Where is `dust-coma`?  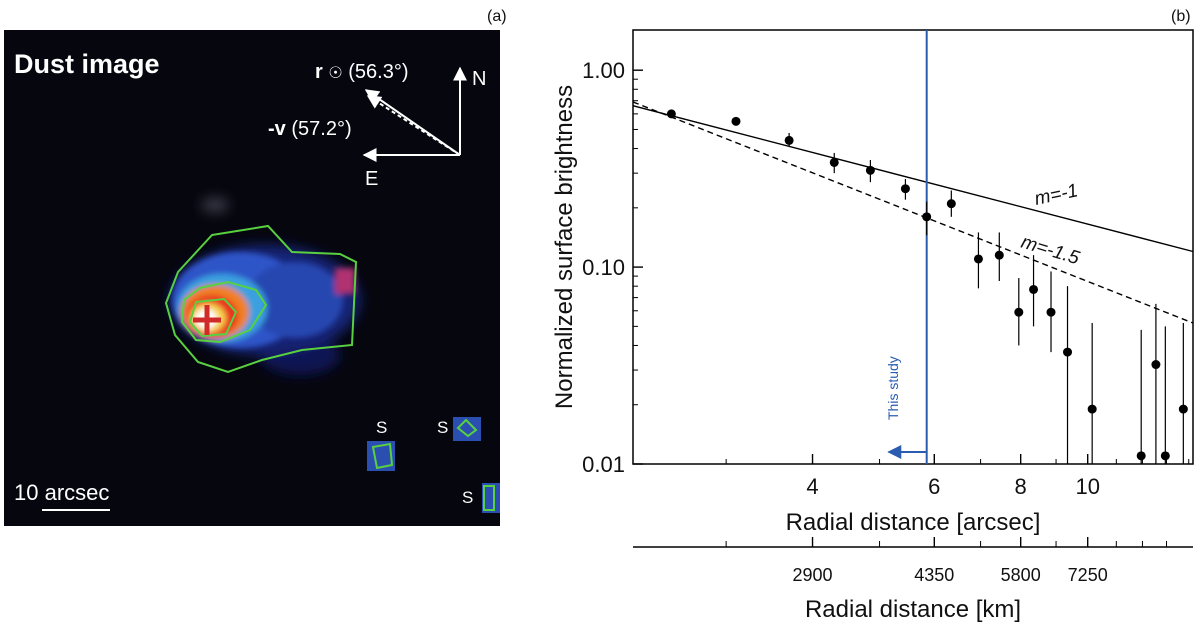
dust-coma is located at coordinates (263, 300).